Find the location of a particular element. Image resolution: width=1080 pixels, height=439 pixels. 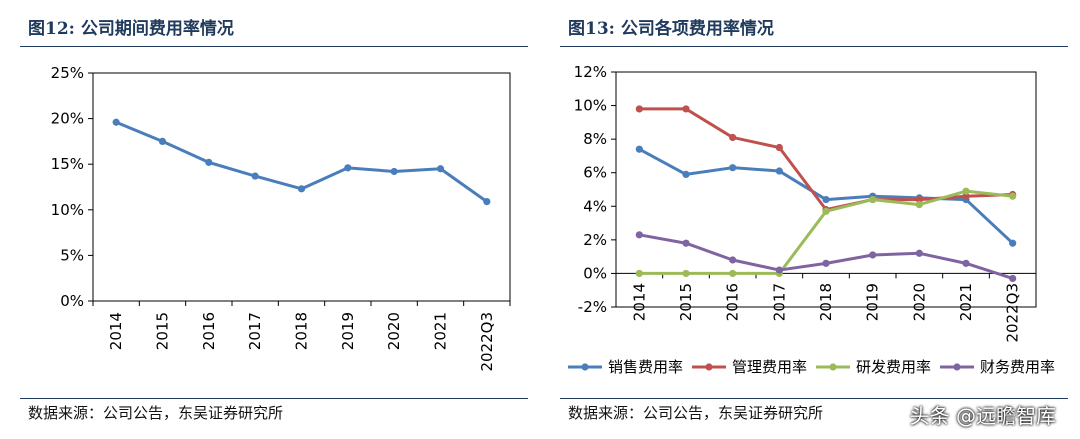

left-y-tick-label: 15% is located at coordinates (67, 164).